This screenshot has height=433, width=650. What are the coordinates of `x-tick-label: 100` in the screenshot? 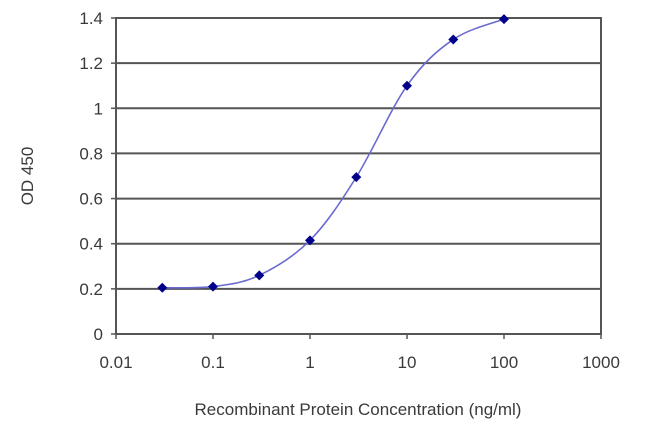 It's located at (504, 362).